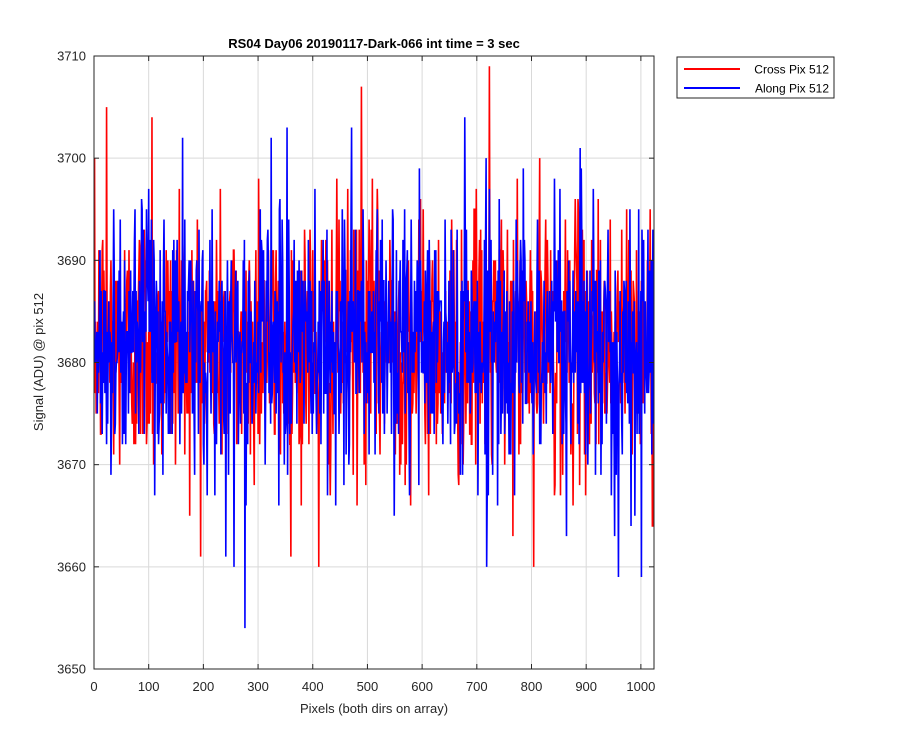 The height and width of the screenshot is (750, 900). I want to click on y-tick-label: 3690, so click(71, 260).